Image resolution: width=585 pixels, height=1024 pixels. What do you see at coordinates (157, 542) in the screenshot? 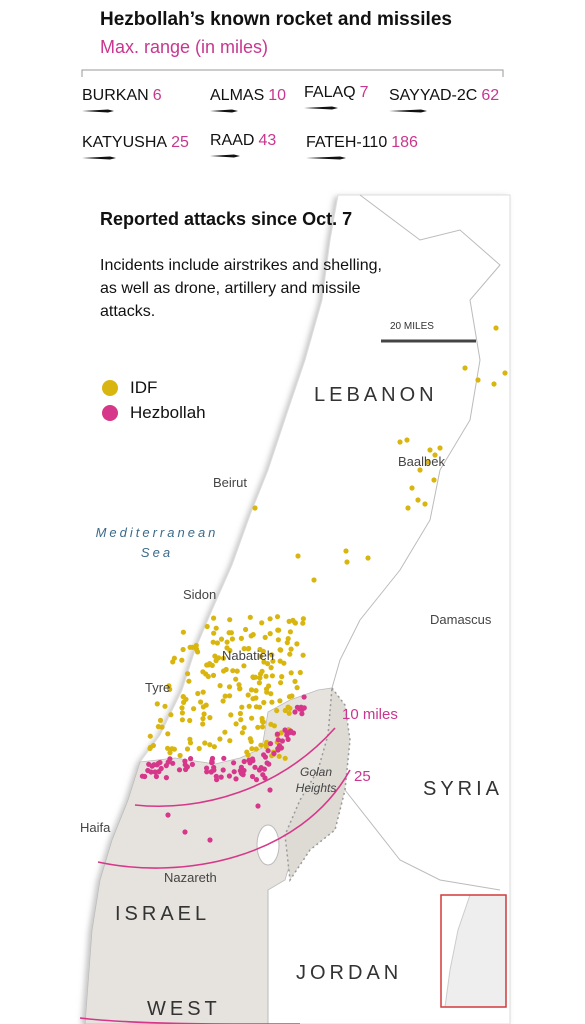
I see `place-label: Mediterranean Sea` at bounding box center [157, 542].